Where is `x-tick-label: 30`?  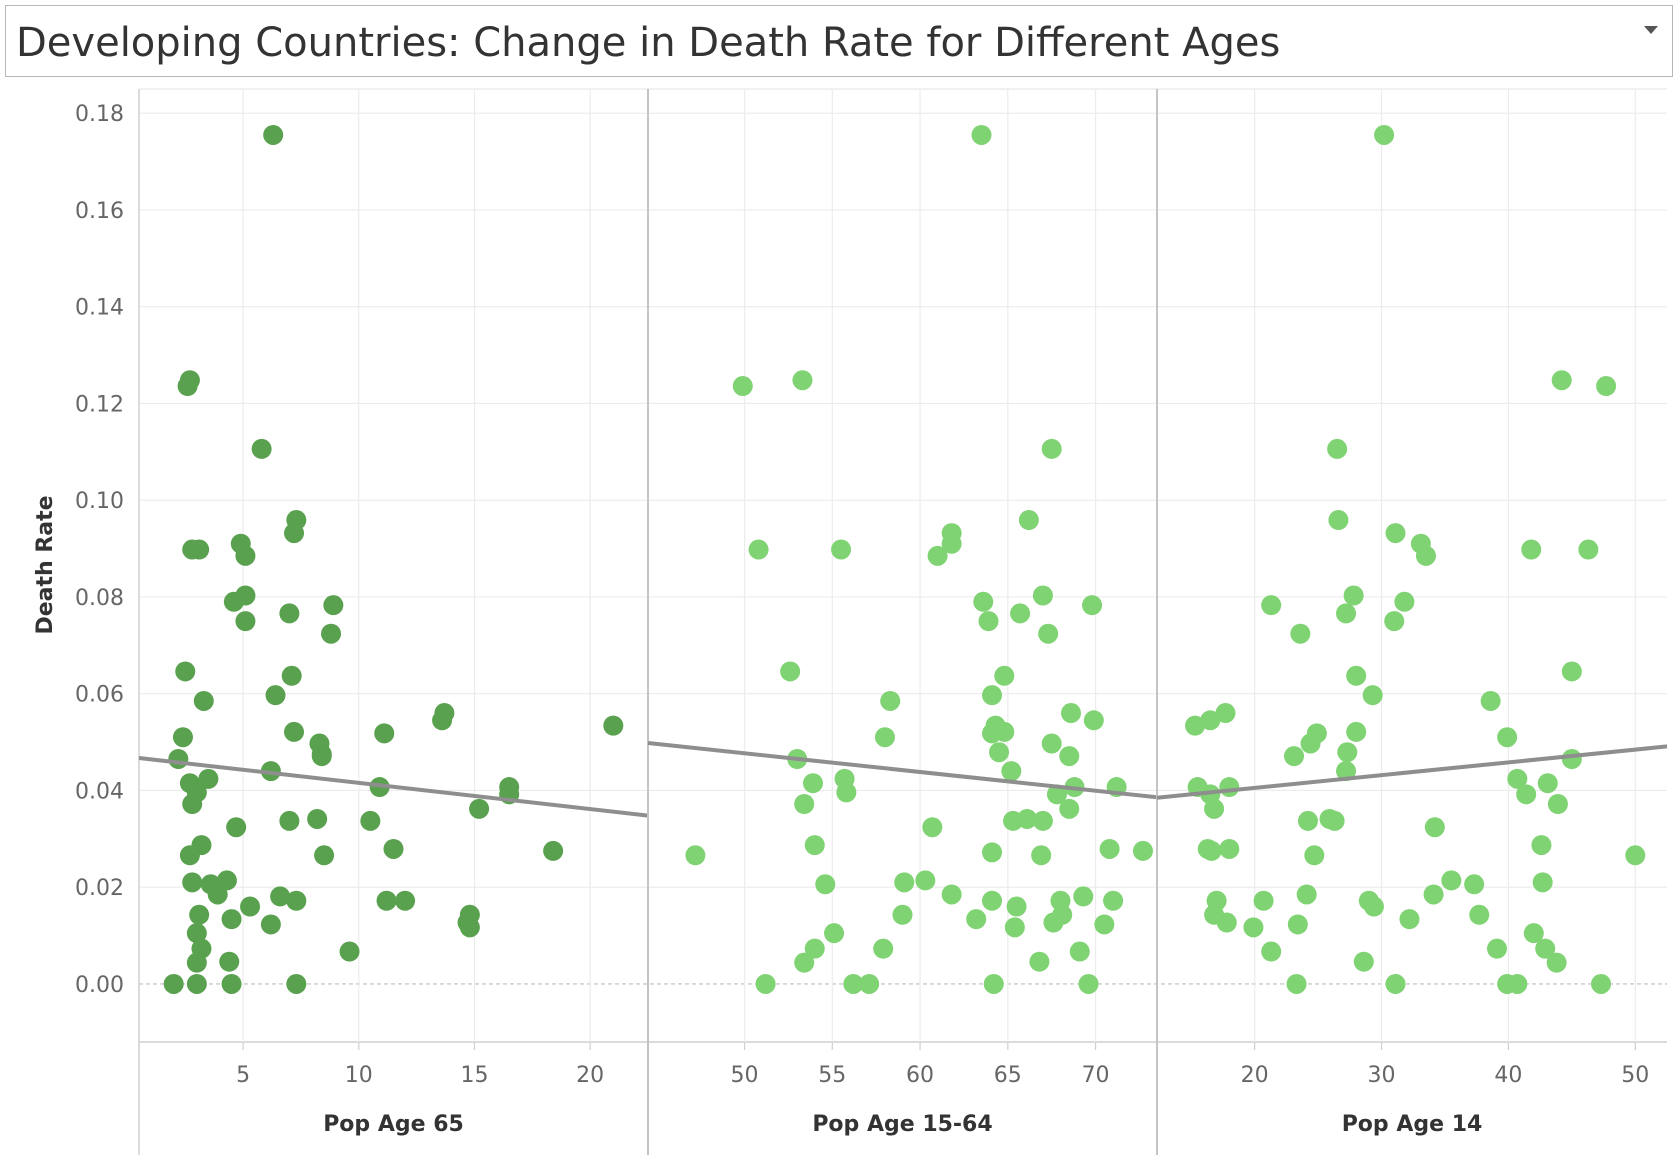
x-tick-label: 30 is located at coordinates (1382, 1075).